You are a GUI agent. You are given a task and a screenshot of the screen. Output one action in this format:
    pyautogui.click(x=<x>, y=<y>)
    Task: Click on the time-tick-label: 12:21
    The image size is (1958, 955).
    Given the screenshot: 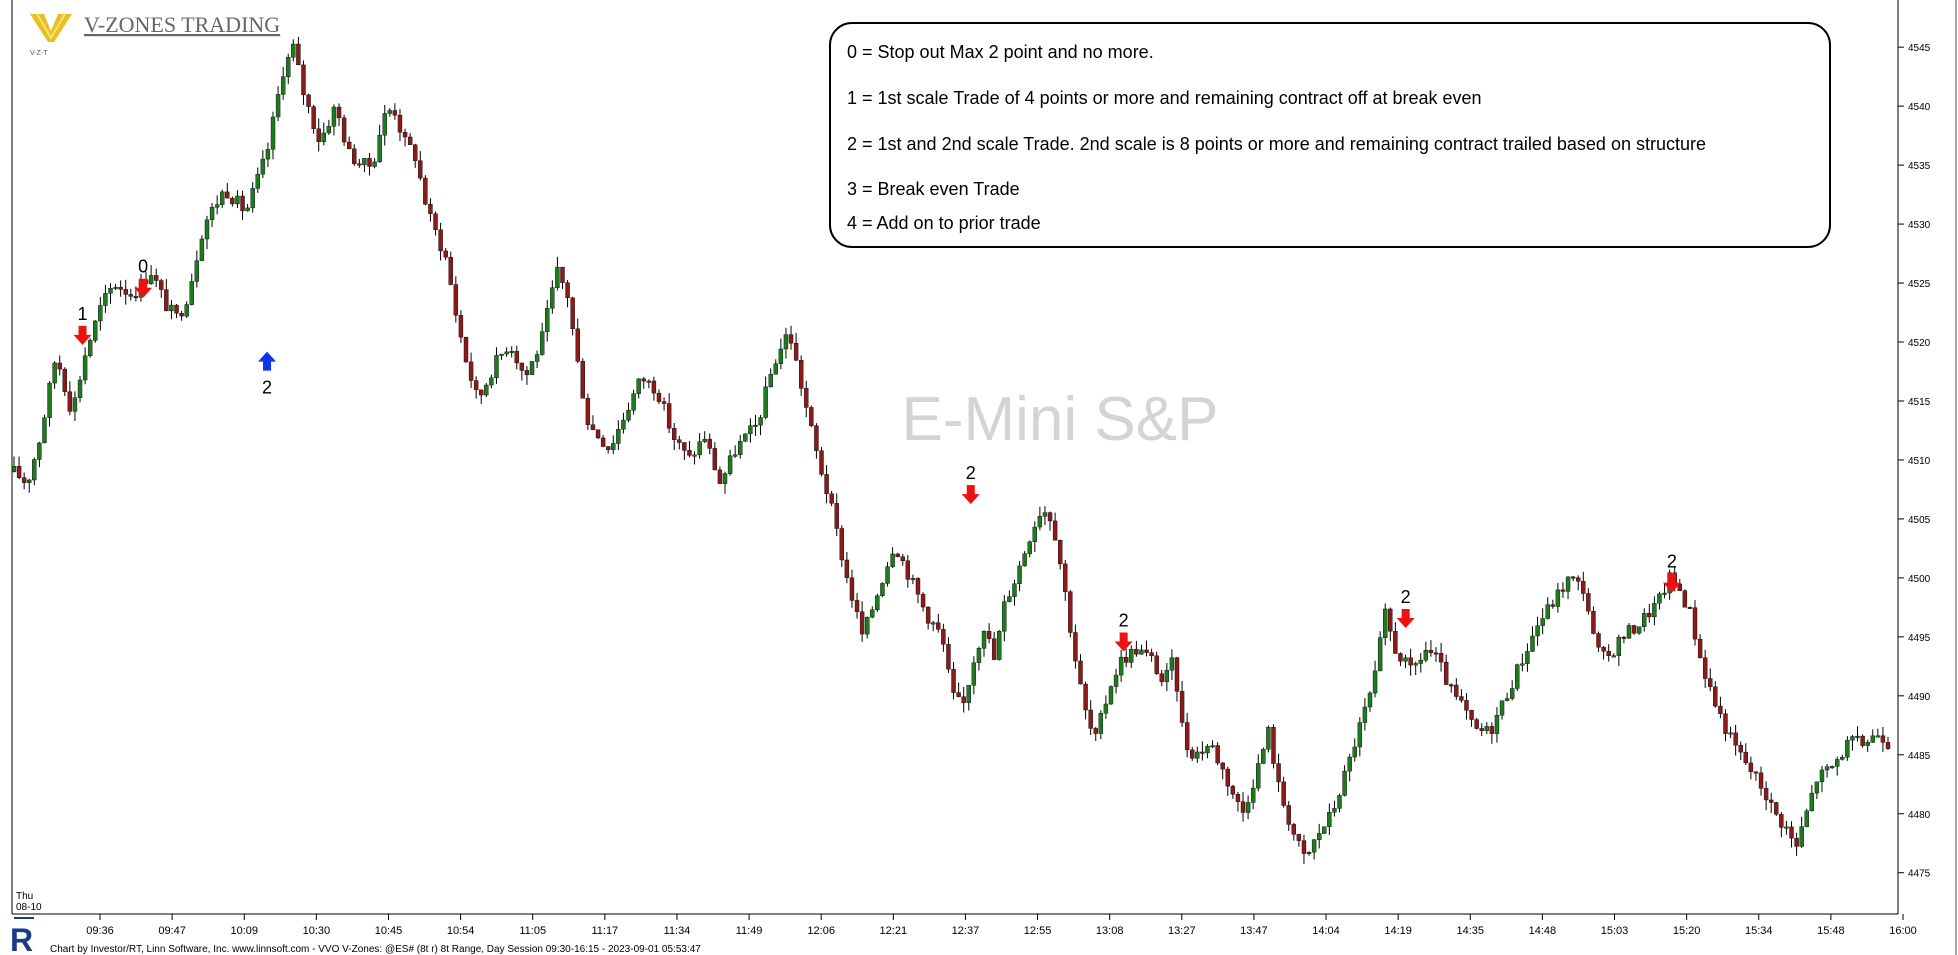 What is the action you would take?
    pyautogui.click(x=894, y=931)
    